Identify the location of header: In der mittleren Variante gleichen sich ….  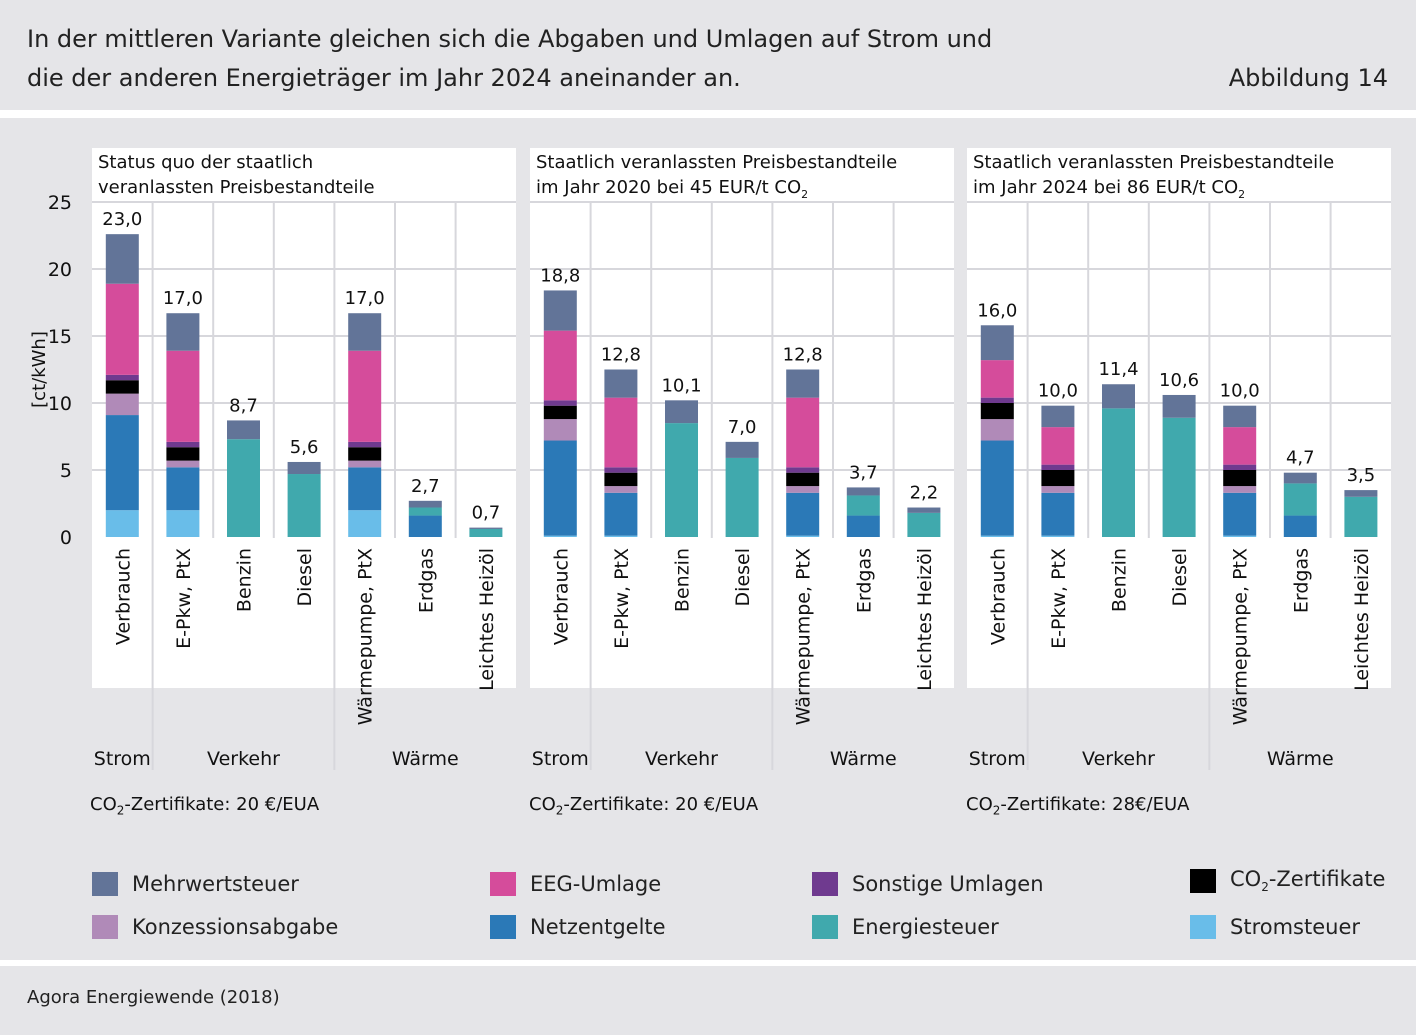
(708, 55).